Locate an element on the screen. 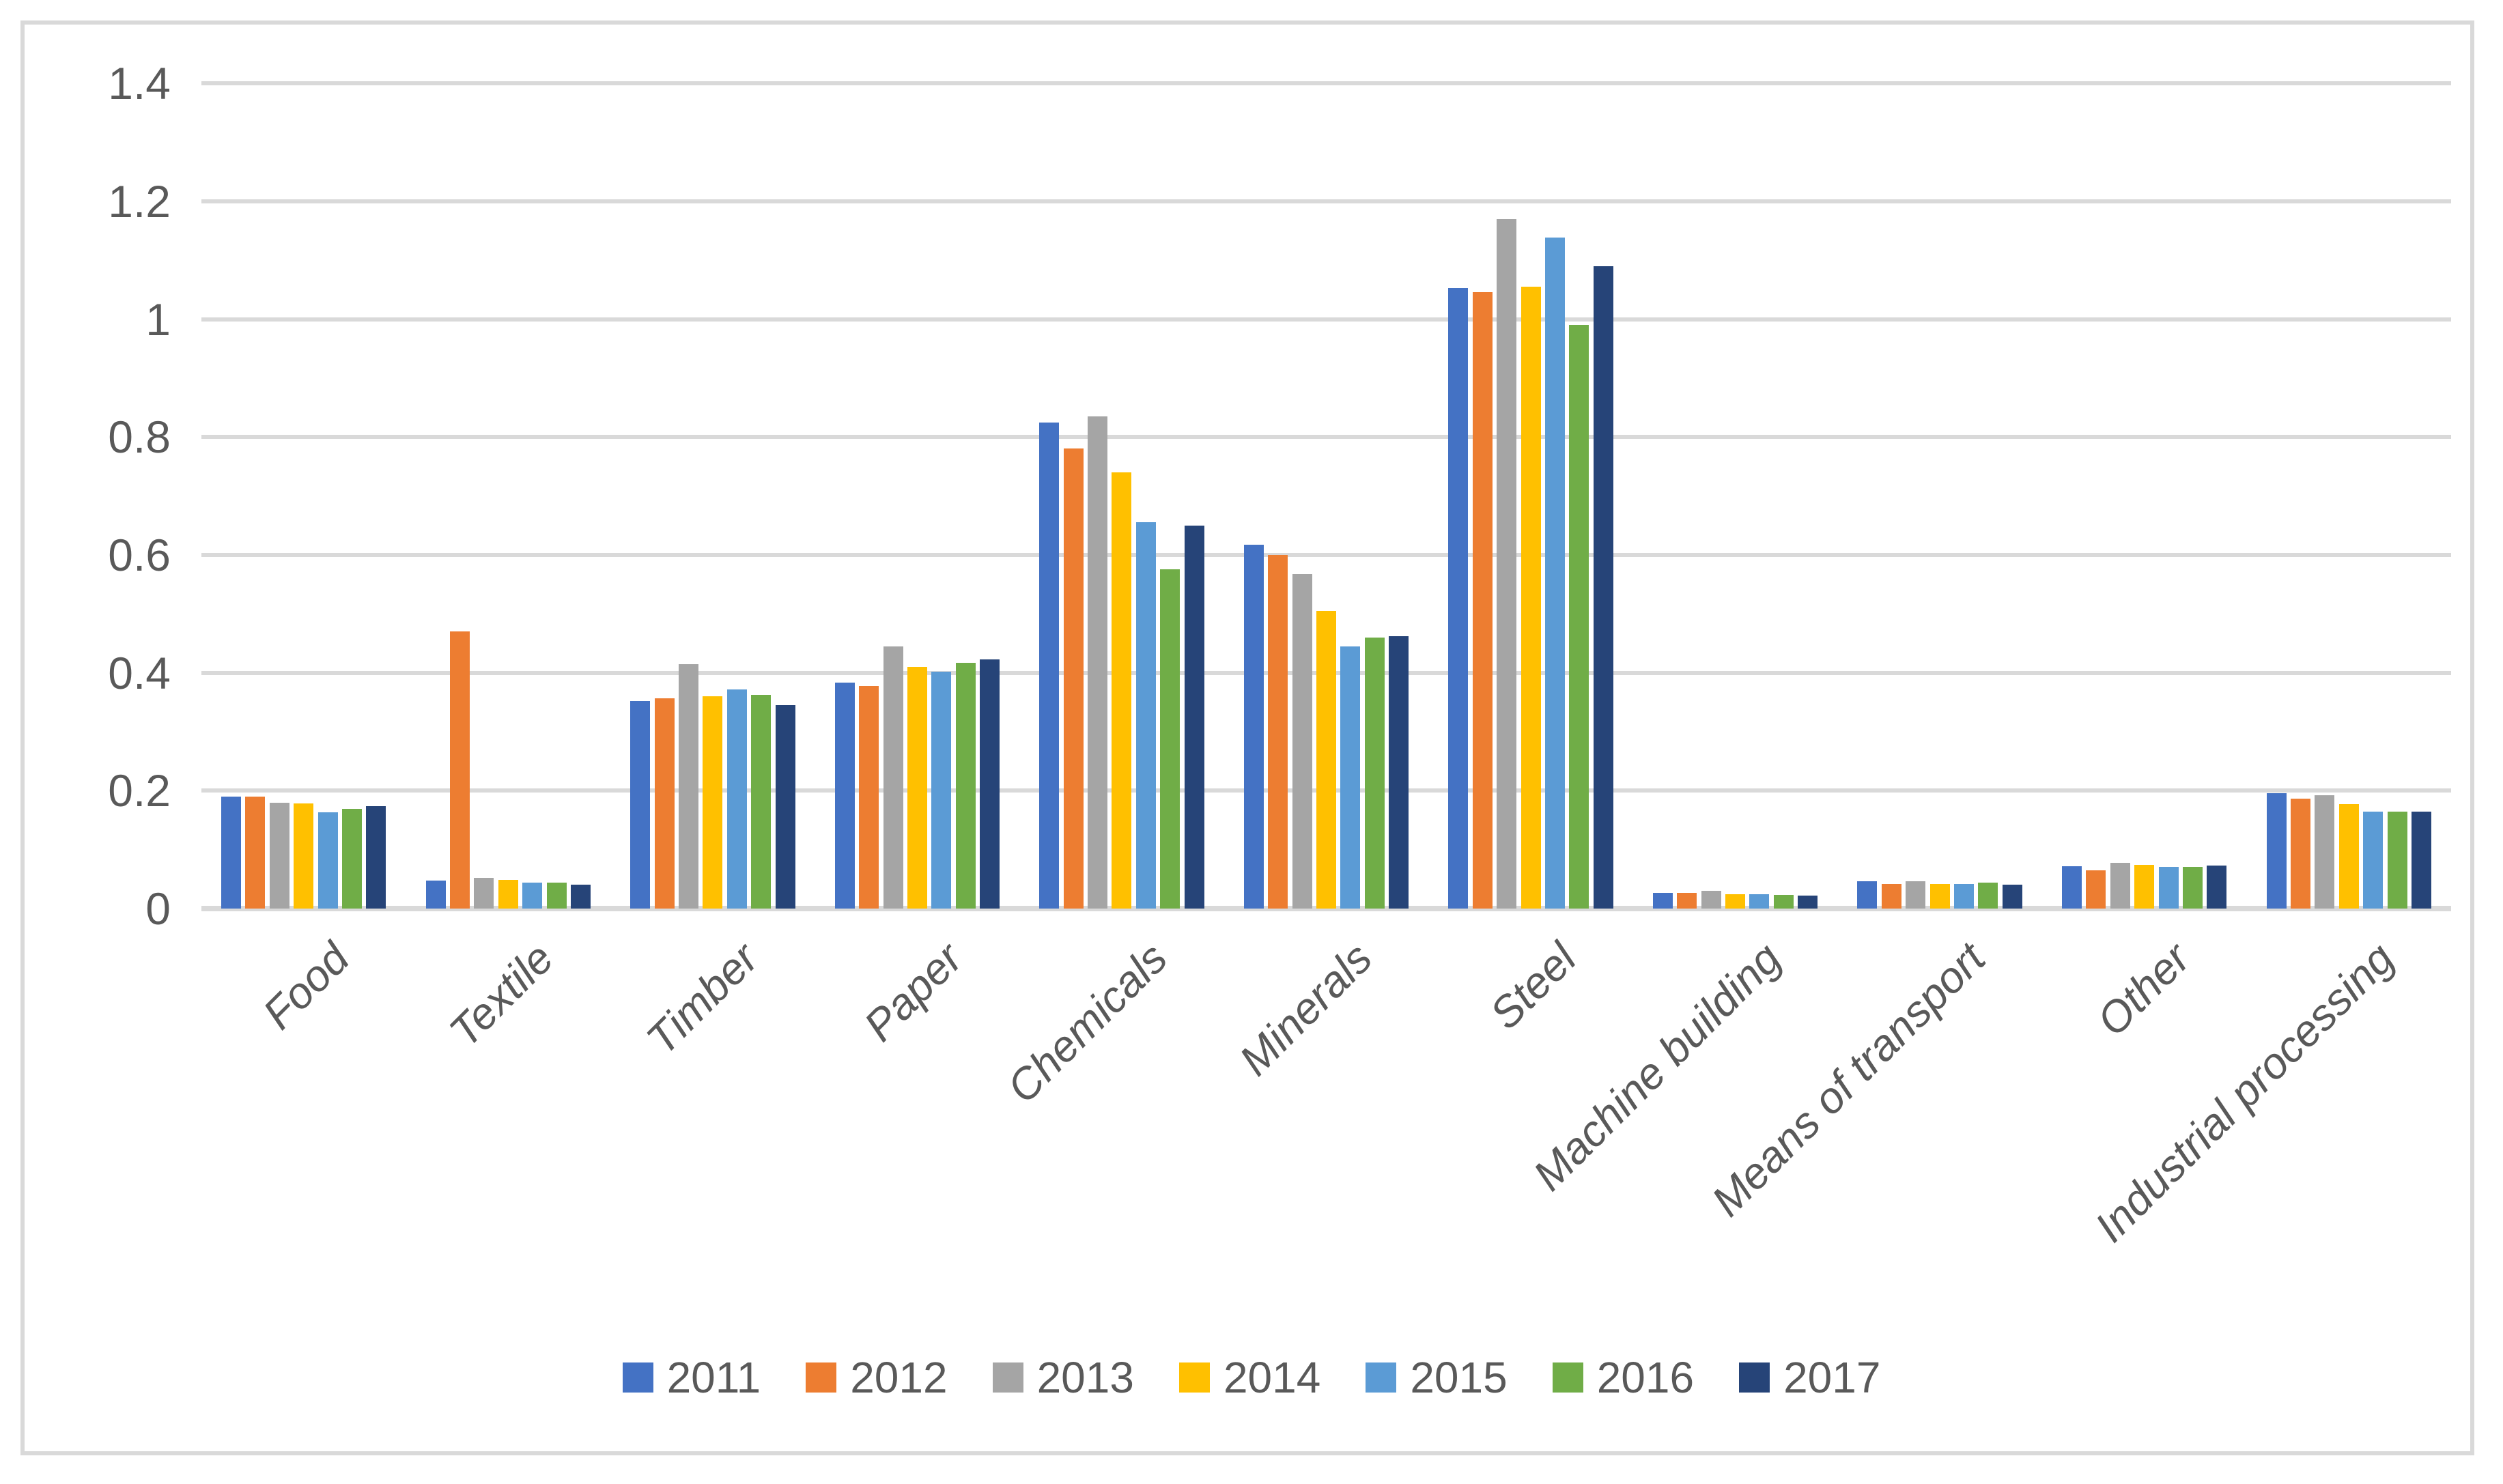 The height and width of the screenshot is (1484, 2503). bar-2015-timber is located at coordinates (737, 799).